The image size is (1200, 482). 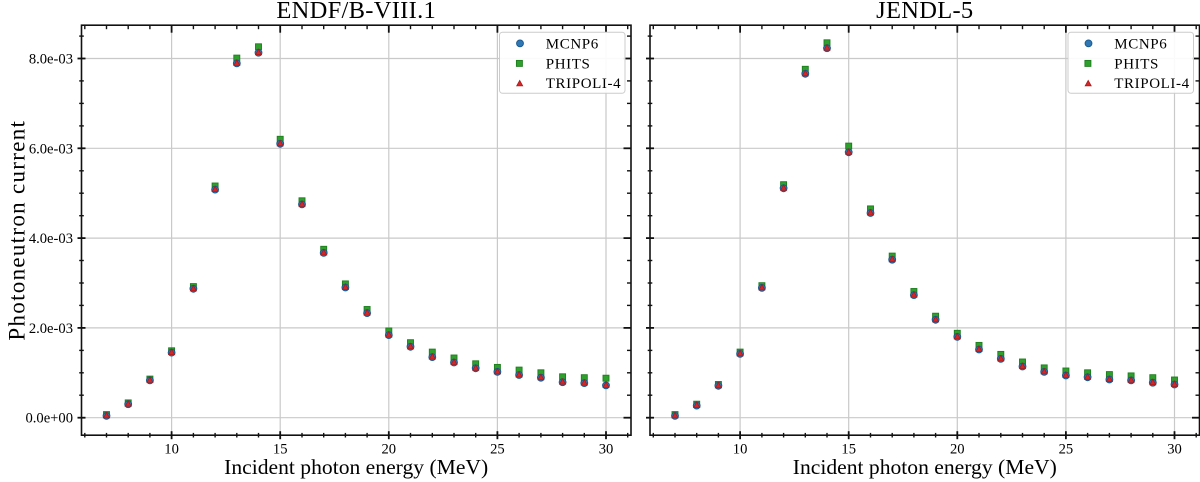 What do you see at coordinates (17, 230) in the screenshot?
I see `svg-text: Photoneutron current` at bounding box center [17, 230].